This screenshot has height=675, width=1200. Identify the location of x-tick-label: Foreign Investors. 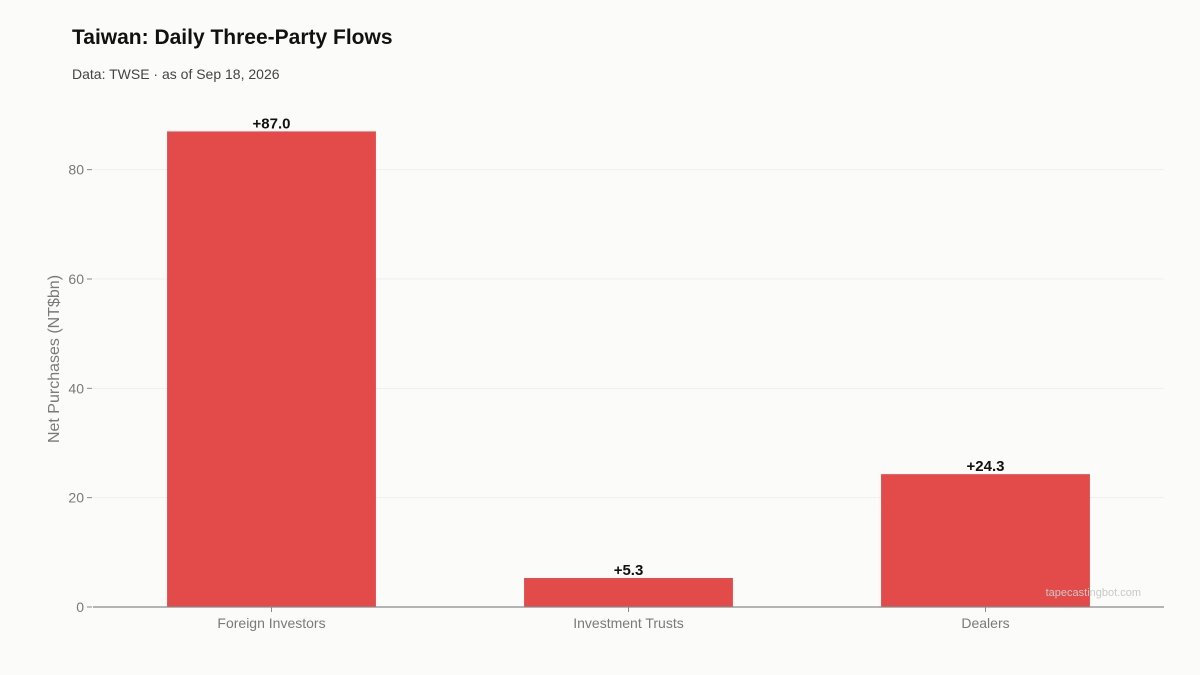
(271, 623).